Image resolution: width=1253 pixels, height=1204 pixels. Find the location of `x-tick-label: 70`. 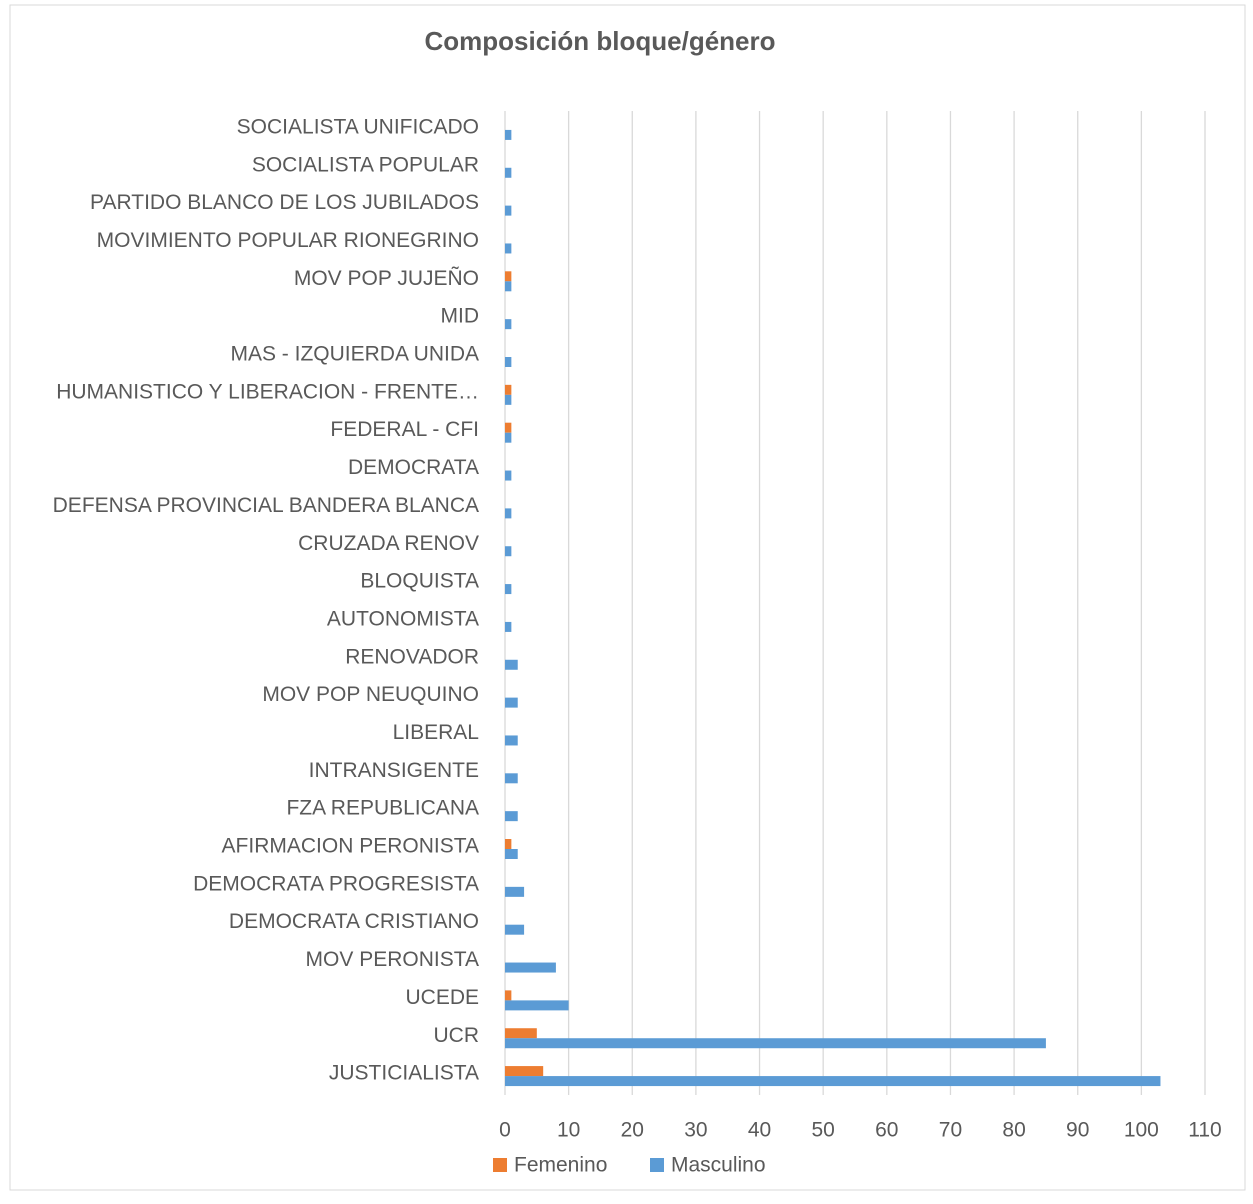

x-tick-label: 70 is located at coordinates (950, 1130).